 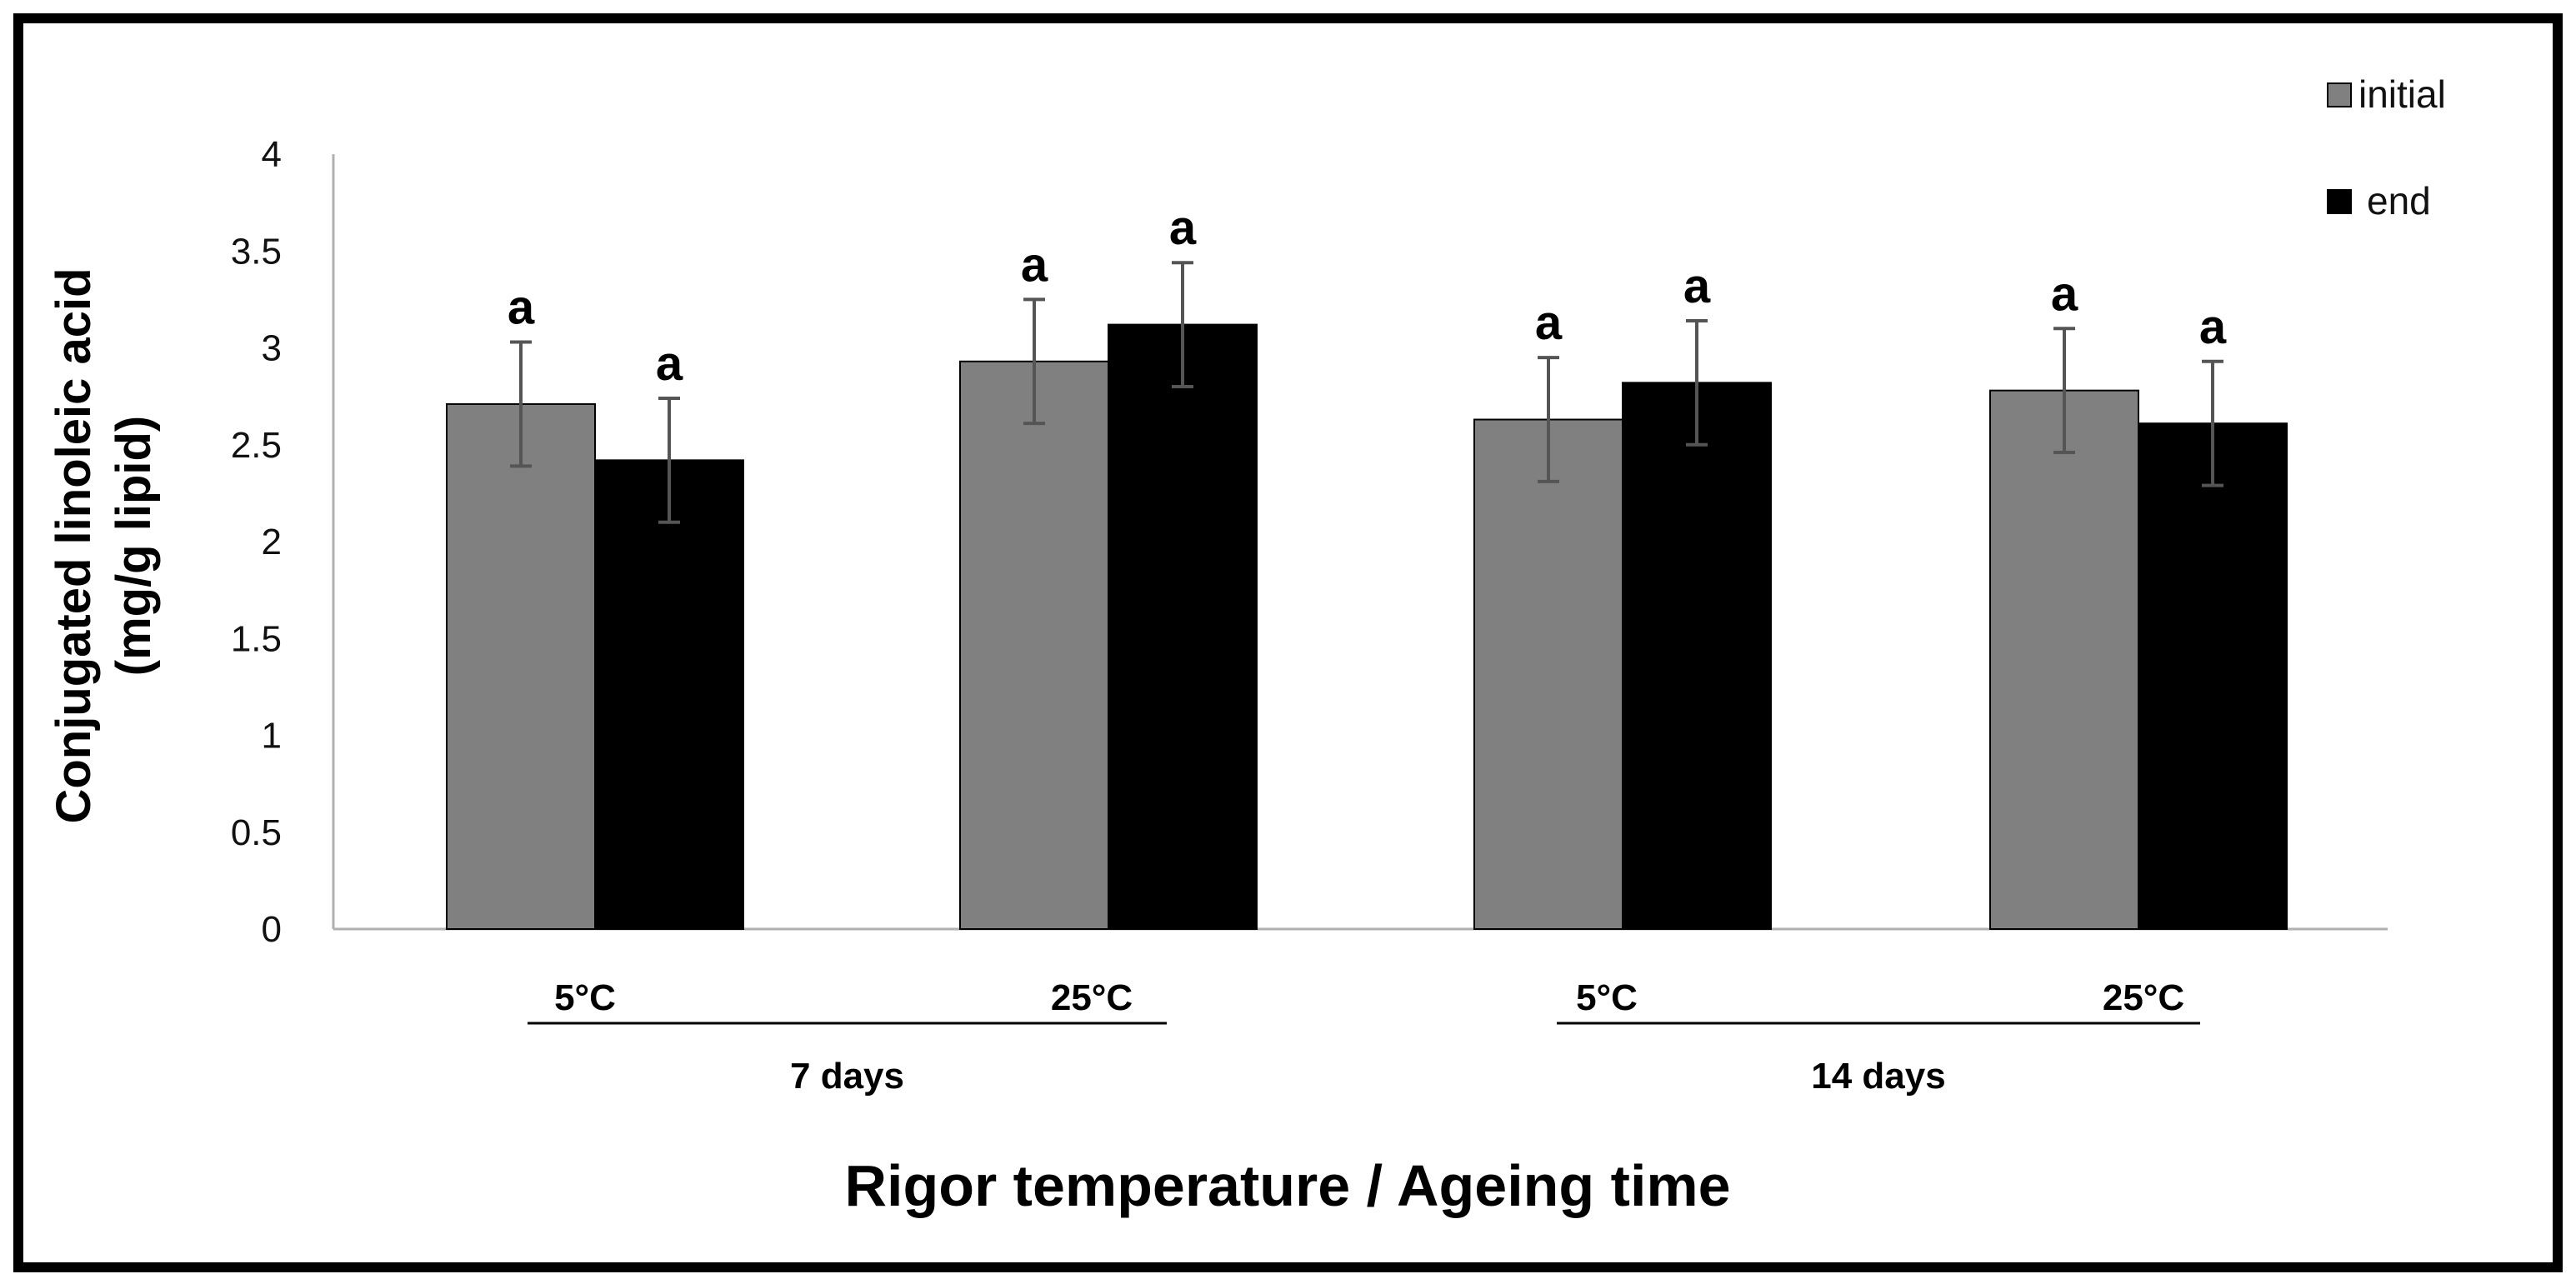 What do you see at coordinates (2399, 200) in the screenshot?
I see `legend-label-end: end` at bounding box center [2399, 200].